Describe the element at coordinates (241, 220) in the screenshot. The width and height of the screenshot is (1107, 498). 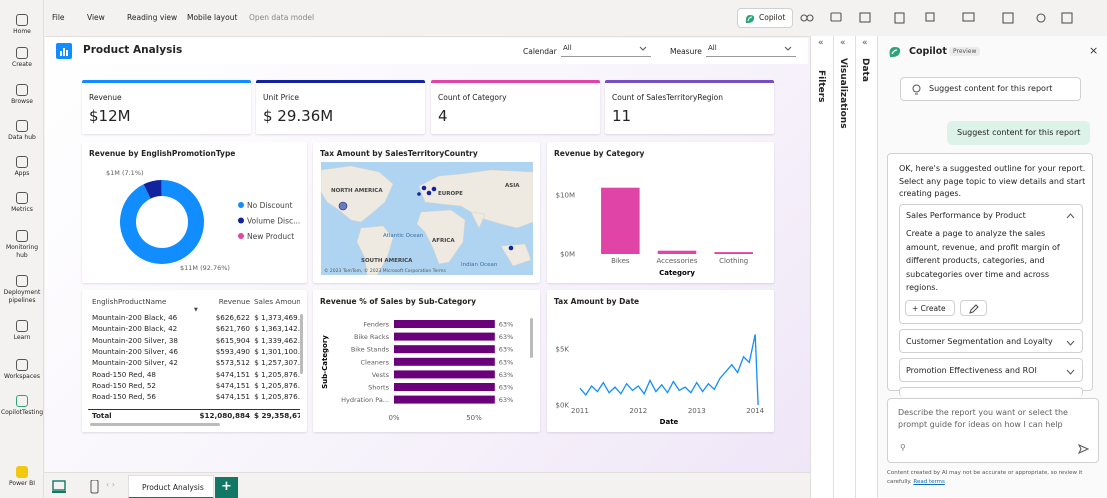
I see `legend-marker` at that location.